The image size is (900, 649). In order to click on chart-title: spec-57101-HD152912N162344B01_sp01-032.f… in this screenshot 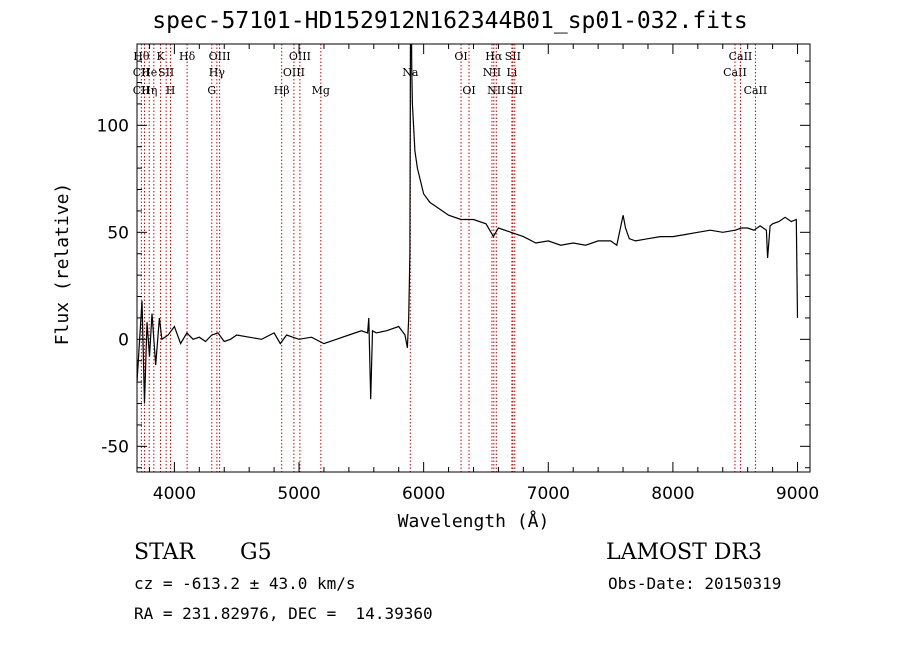, I will do `click(450, 21)`.